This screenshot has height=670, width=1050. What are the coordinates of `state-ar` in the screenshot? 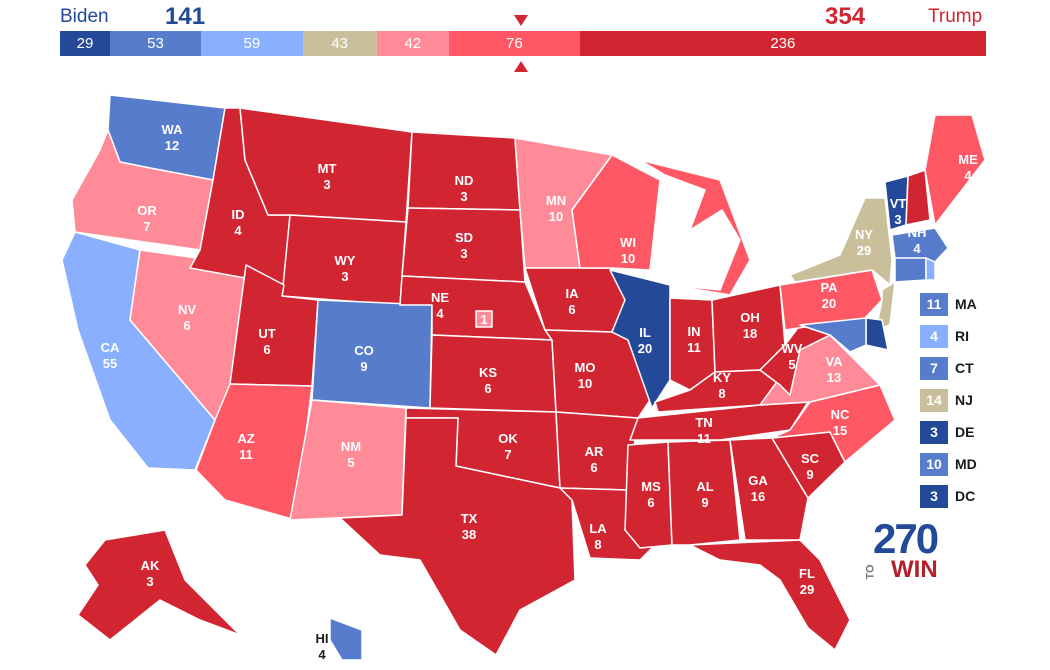 It's located at (597, 451).